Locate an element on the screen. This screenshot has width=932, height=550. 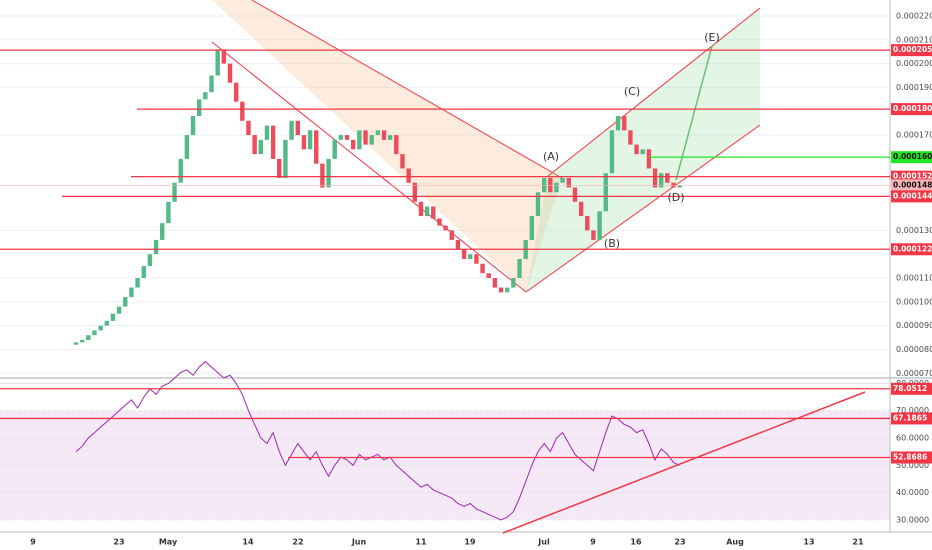
x-tick-label: 9 is located at coordinates (593, 542).